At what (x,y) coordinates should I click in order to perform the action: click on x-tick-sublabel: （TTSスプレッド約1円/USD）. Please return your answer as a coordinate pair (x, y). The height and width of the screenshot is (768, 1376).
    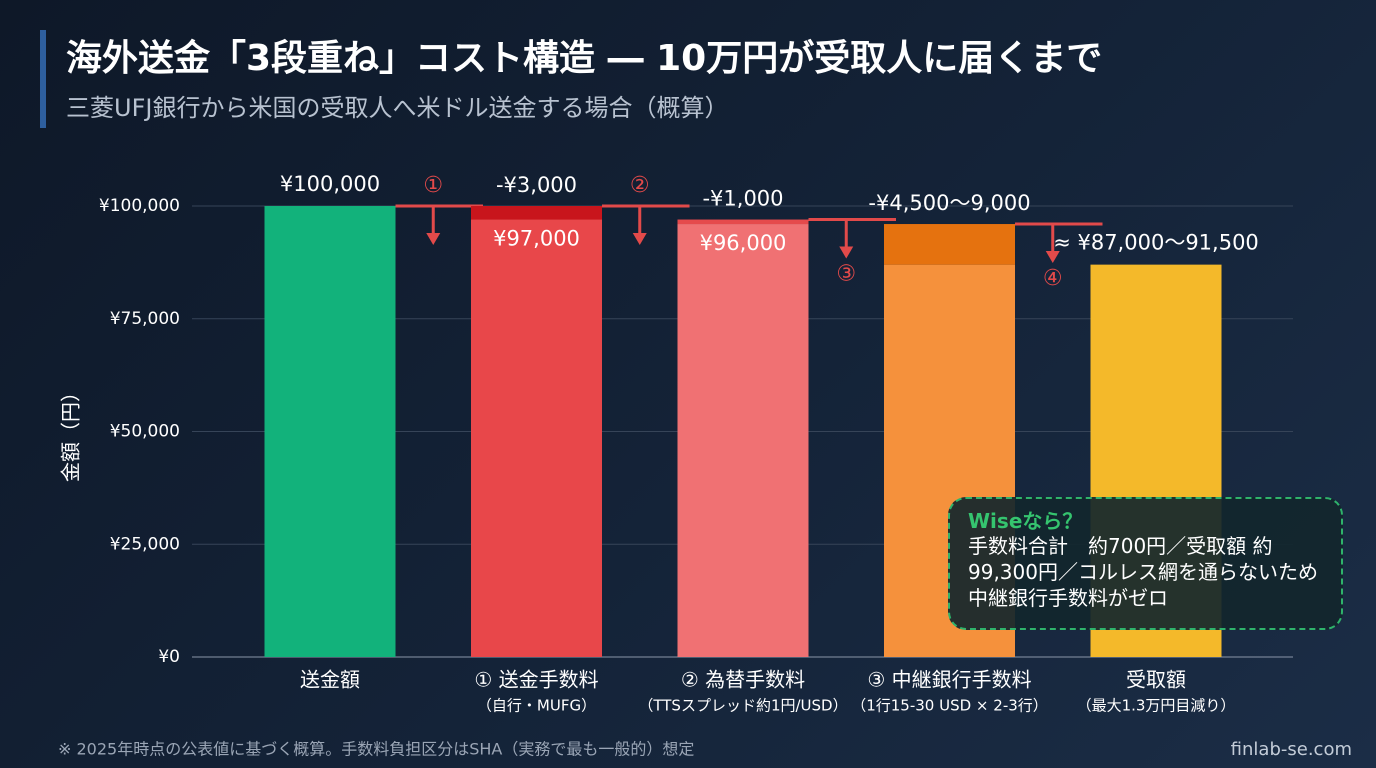
    Looking at the image, I should click on (742, 706).